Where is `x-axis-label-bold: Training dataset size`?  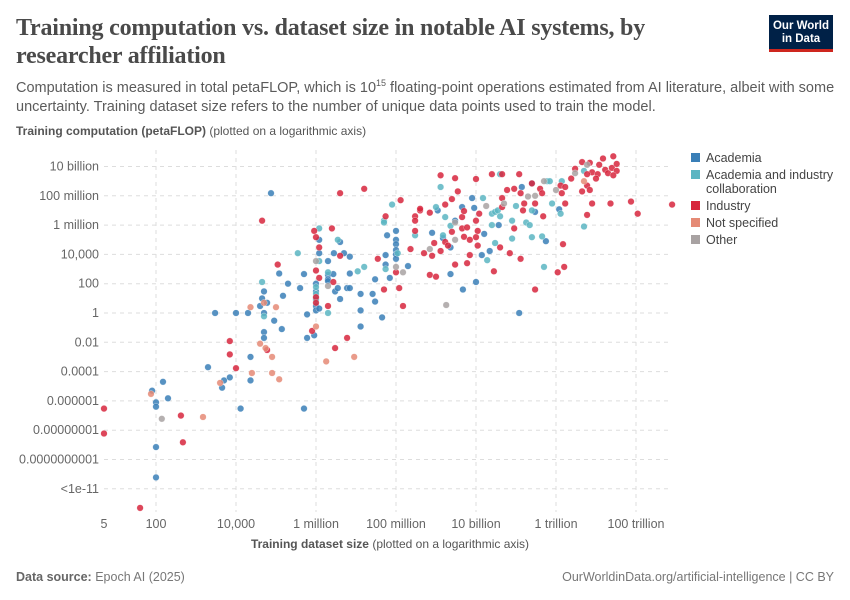
x-axis-label-bold: Training dataset size is located at coordinates (309, 544).